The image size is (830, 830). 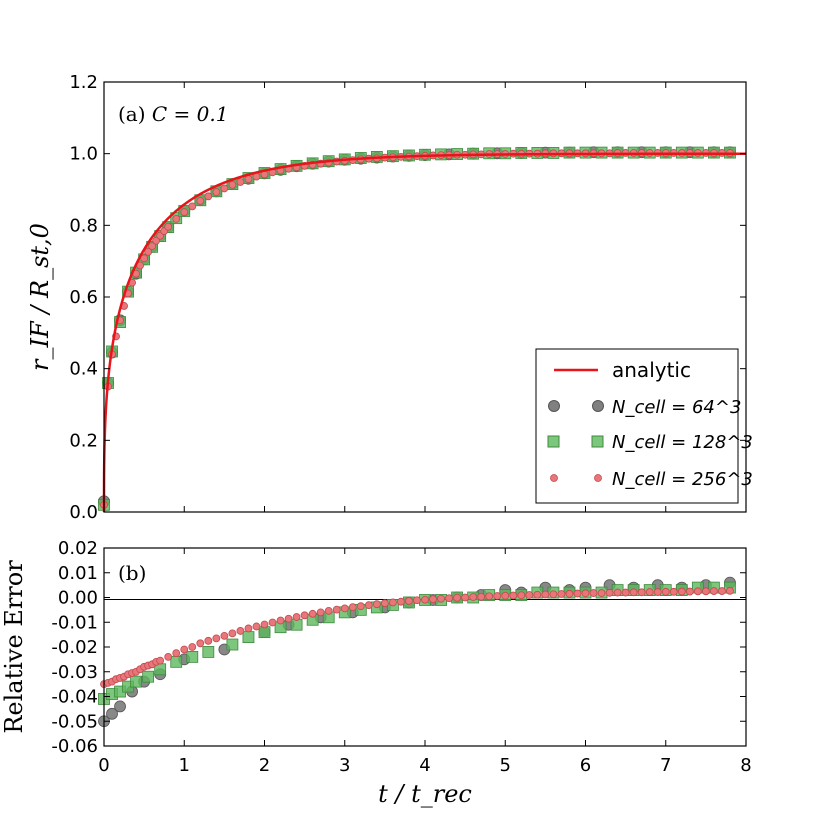 I want to click on panel-b-label: (b), so click(x=132, y=573).